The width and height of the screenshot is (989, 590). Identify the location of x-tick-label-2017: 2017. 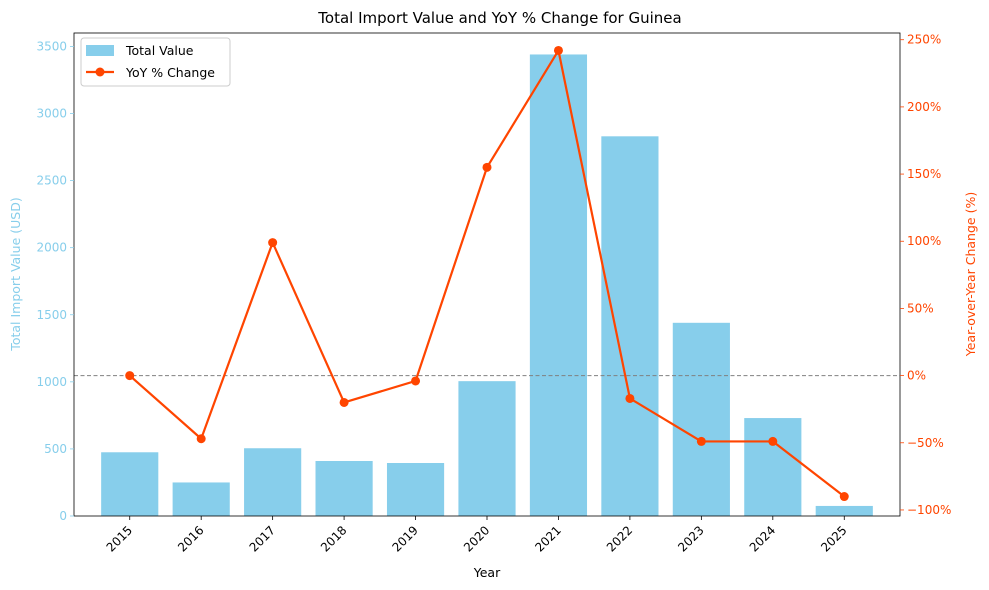
(262, 538).